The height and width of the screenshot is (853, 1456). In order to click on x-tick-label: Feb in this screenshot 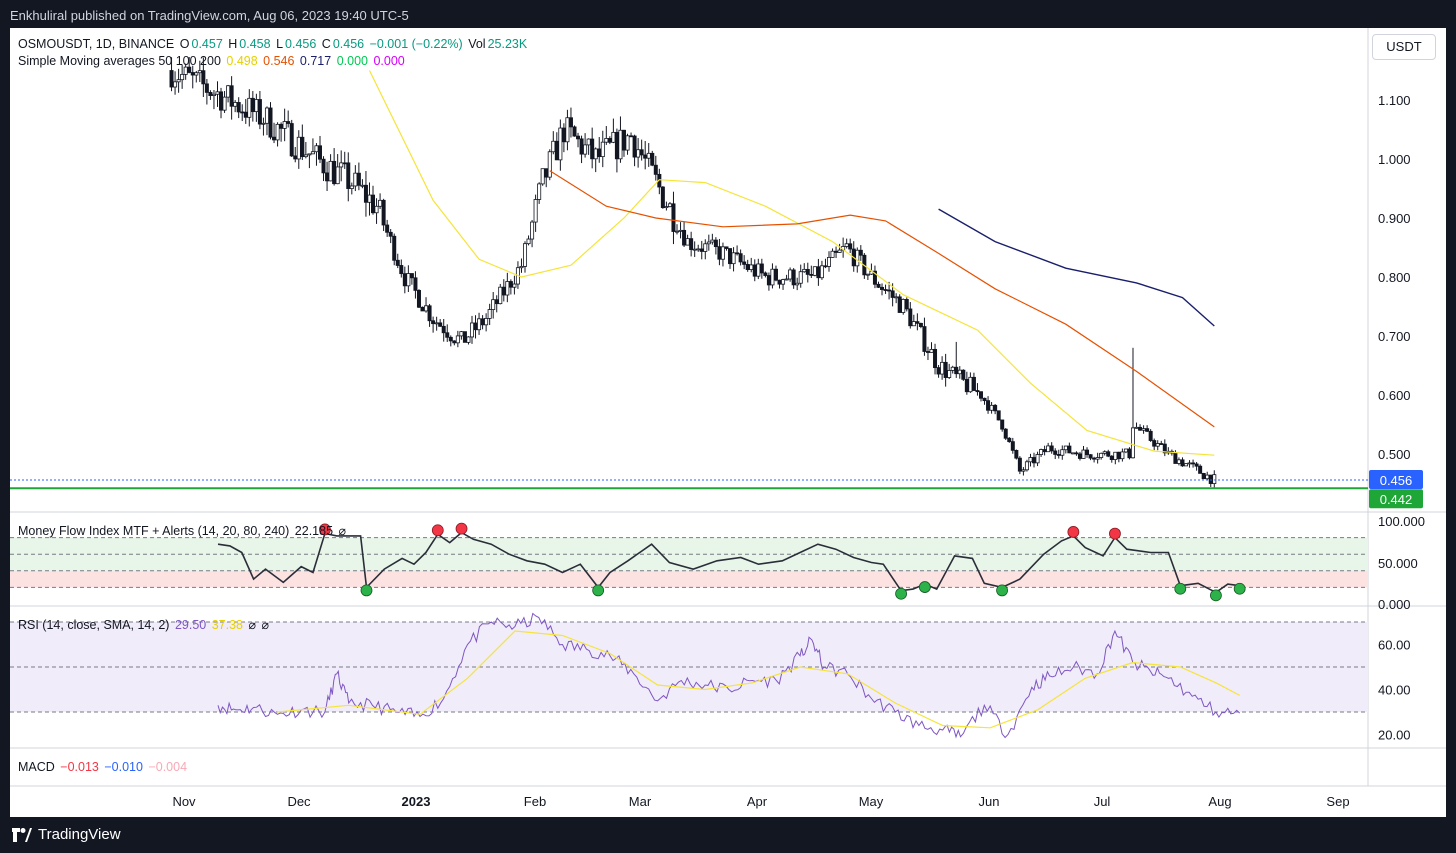, I will do `click(535, 801)`.